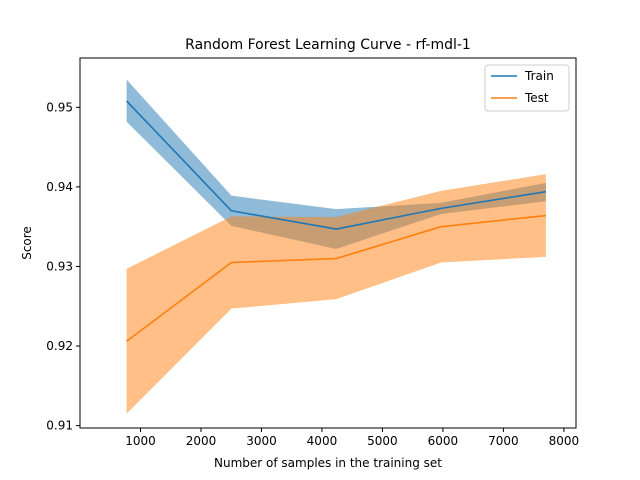  Describe the element at coordinates (564, 441) in the screenshot. I see `x-tick-label: 8000` at that location.